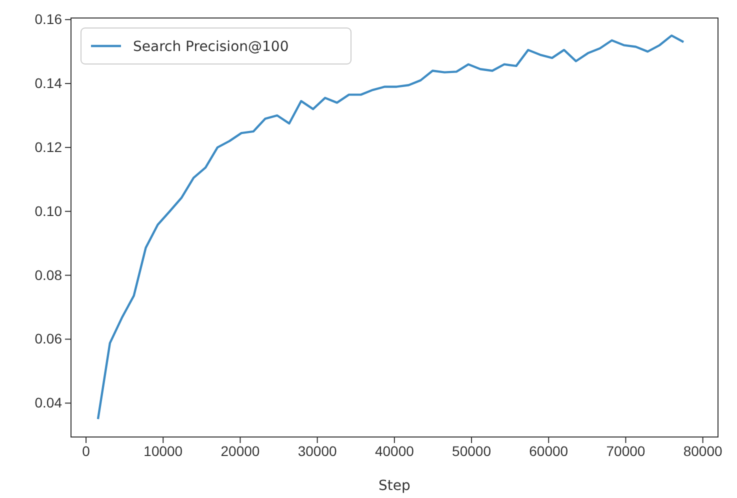  Describe the element at coordinates (240, 450) in the screenshot. I see `x-tick-label: 20000` at that location.